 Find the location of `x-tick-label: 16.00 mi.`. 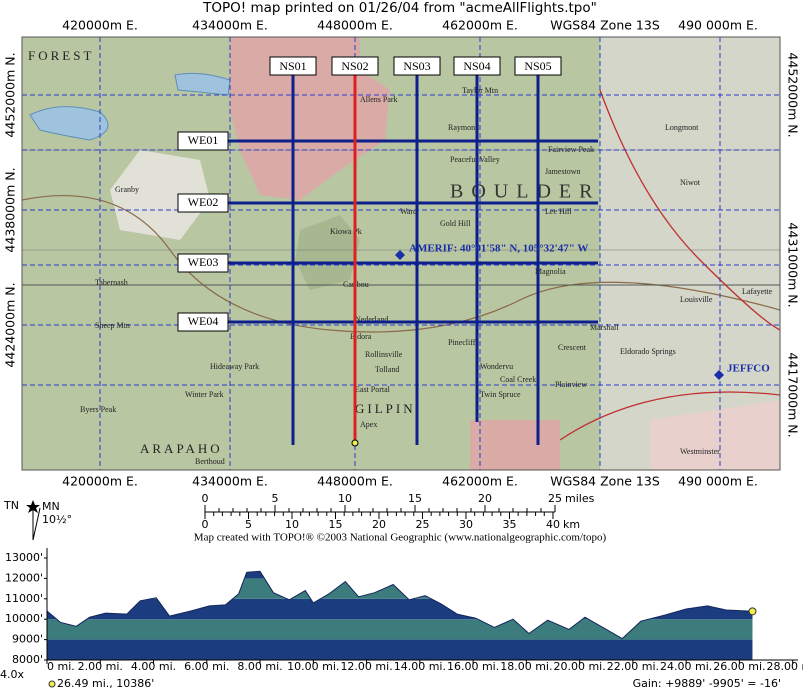

x-tick-label: 16.00 mi. is located at coordinates (473, 666).